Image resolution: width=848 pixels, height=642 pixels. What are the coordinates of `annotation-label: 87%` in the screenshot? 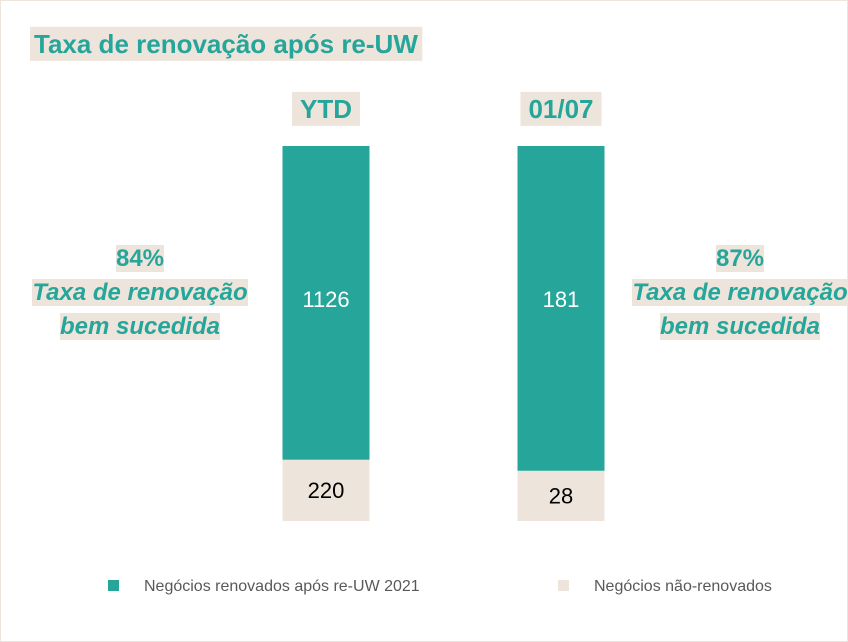 It's located at (740, 258).